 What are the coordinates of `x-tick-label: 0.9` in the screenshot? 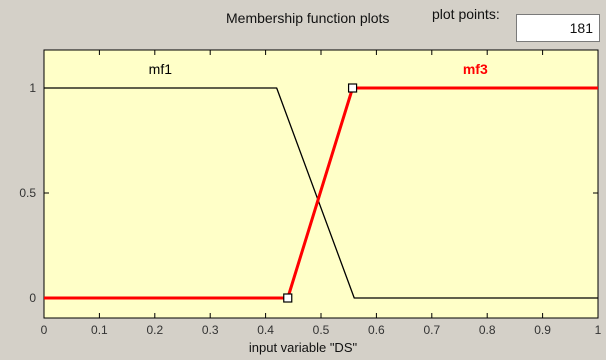 It's located at (542, 330).